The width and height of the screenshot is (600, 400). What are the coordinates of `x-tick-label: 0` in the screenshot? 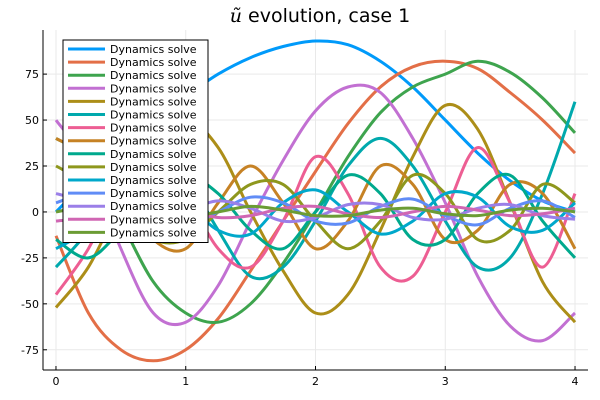 It's located at (55, 381).